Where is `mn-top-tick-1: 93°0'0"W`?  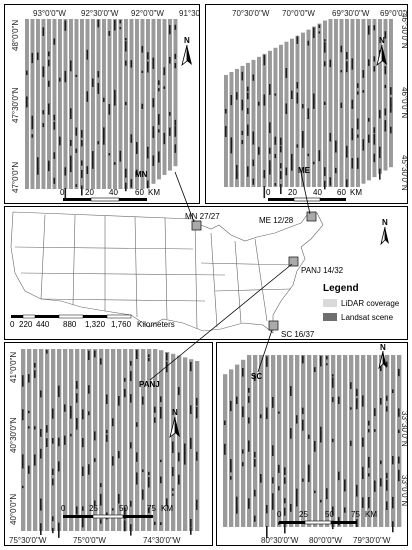 mn-top-tick-1: 93°0'0"W is located at coordinates (49, 13).